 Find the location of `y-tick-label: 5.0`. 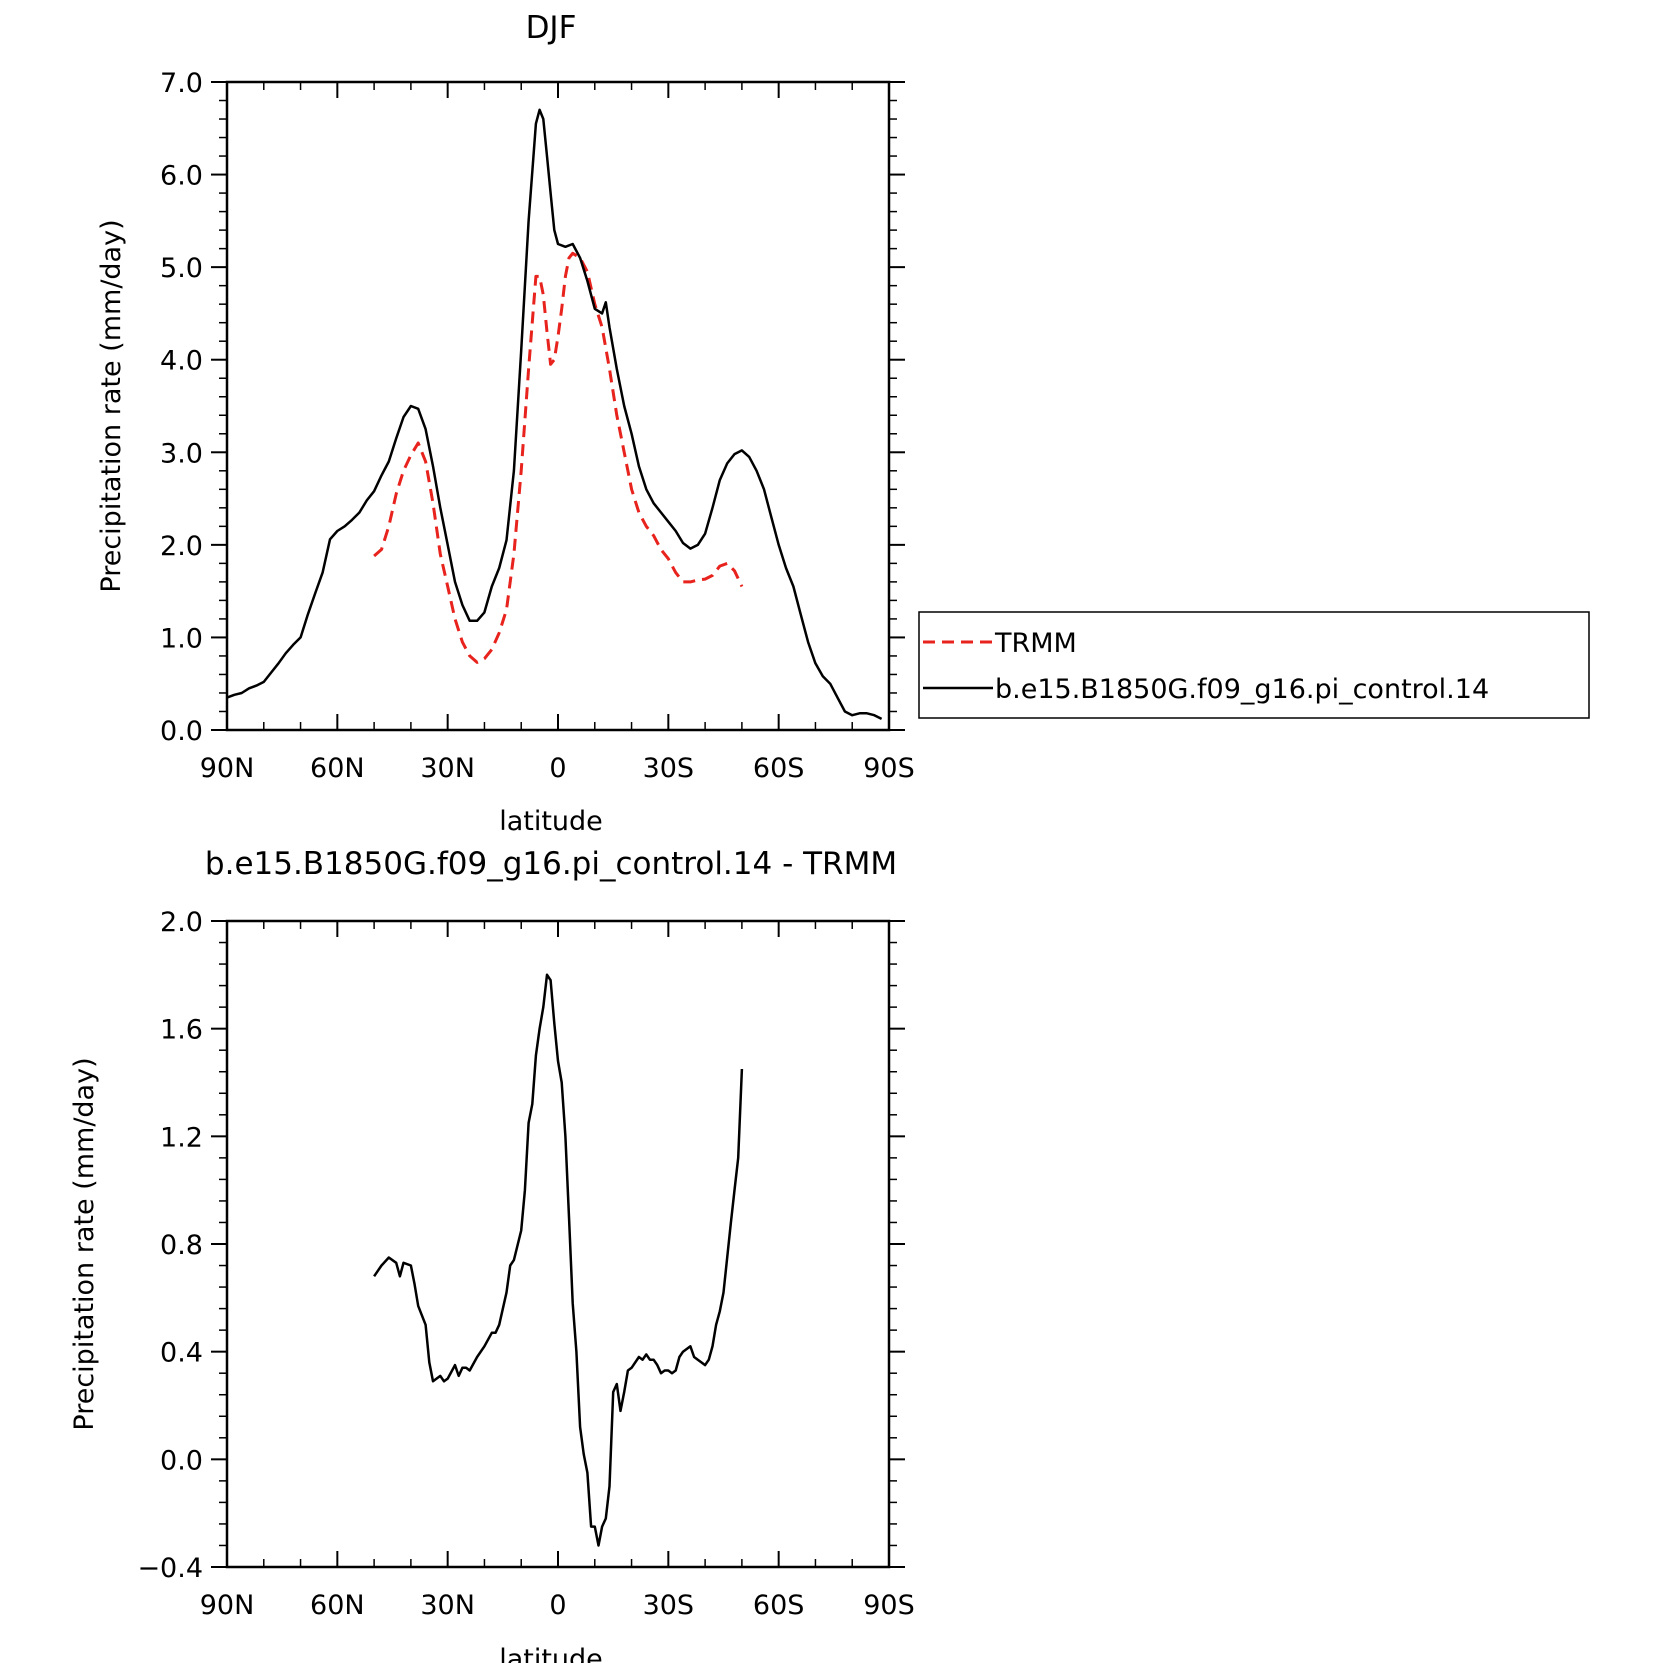

y-tick-label: 5.0 is located at coordinates (181, 268).